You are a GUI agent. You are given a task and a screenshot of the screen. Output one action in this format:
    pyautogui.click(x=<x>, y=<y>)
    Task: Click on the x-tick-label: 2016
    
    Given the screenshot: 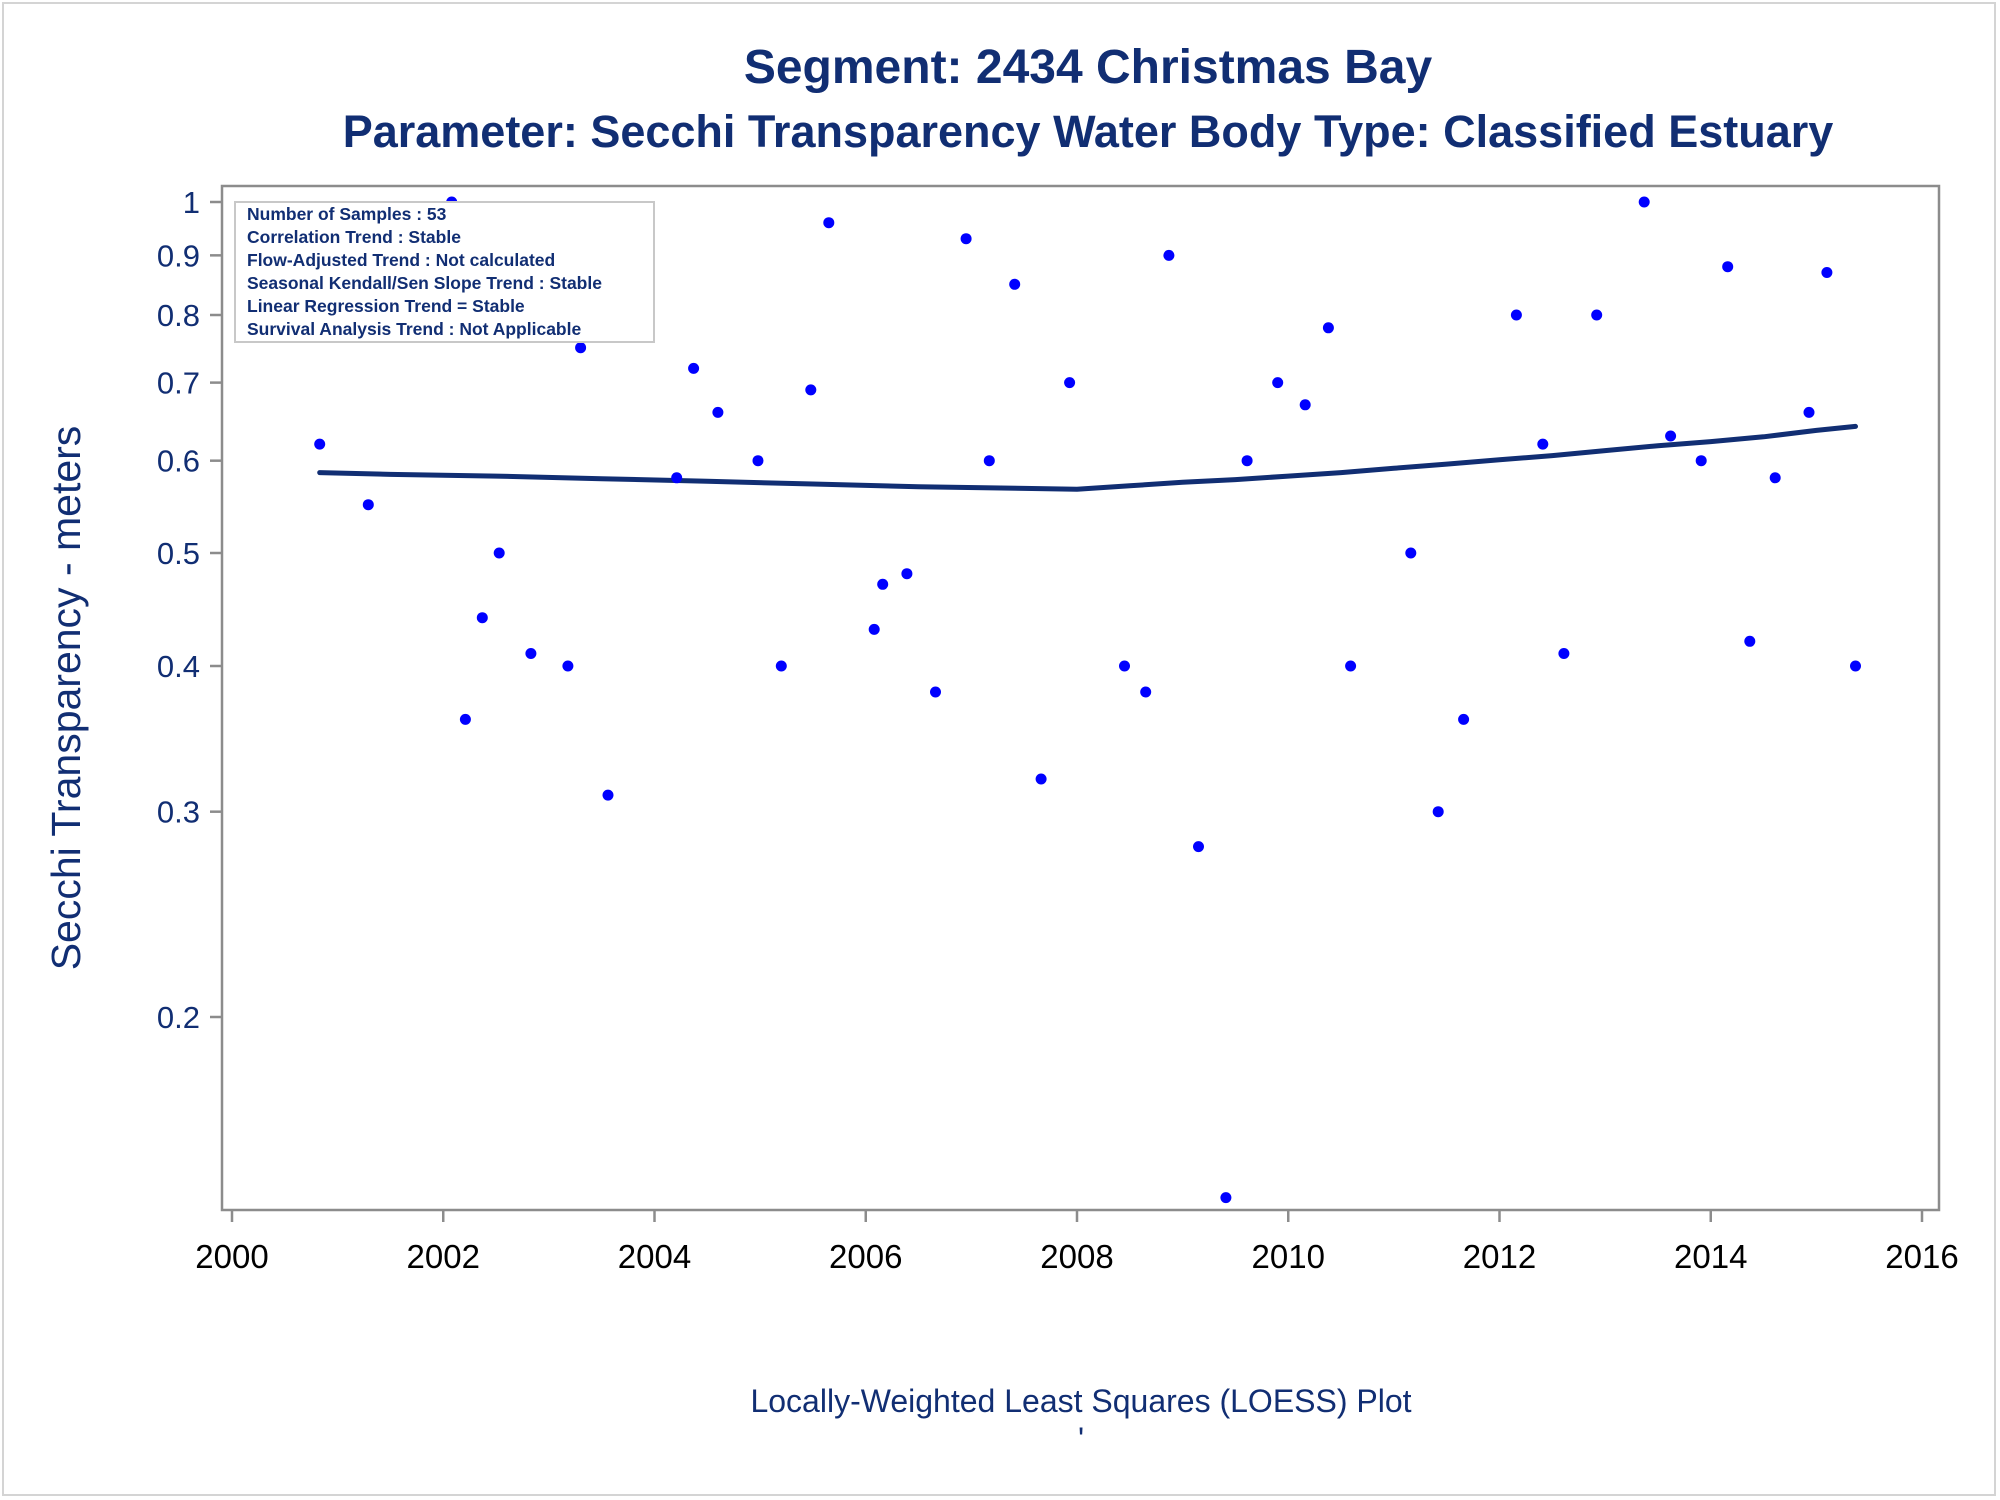 What is the action you would take?
    pyautogui.click(x=1921, y=1256)
    